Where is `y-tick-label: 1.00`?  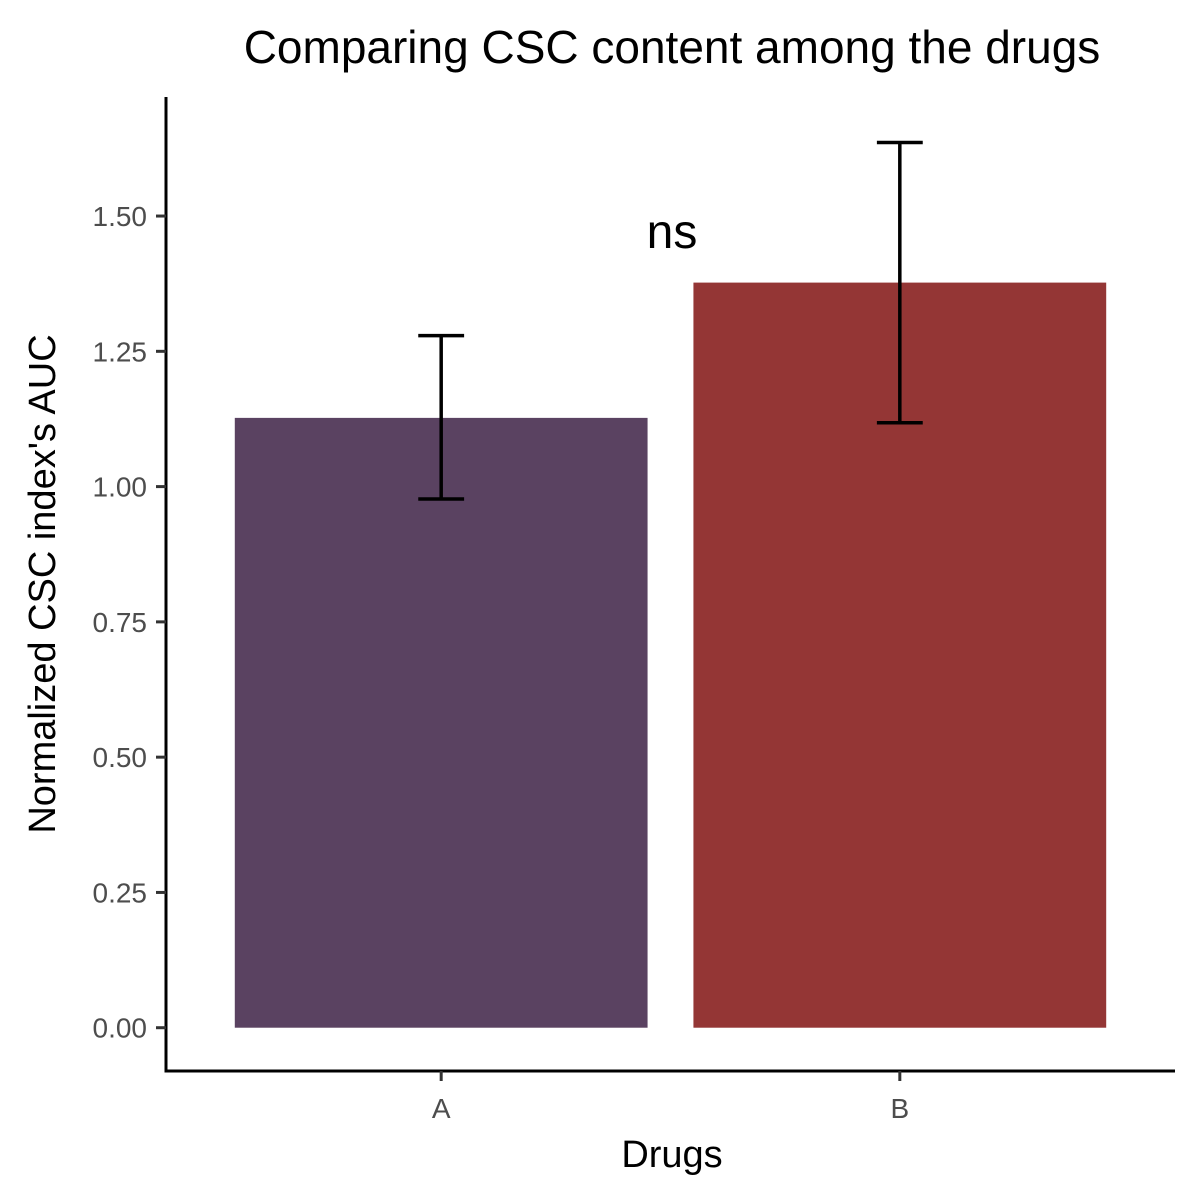
y-tick-label: 1.00 is located at coordinates (120, 487).